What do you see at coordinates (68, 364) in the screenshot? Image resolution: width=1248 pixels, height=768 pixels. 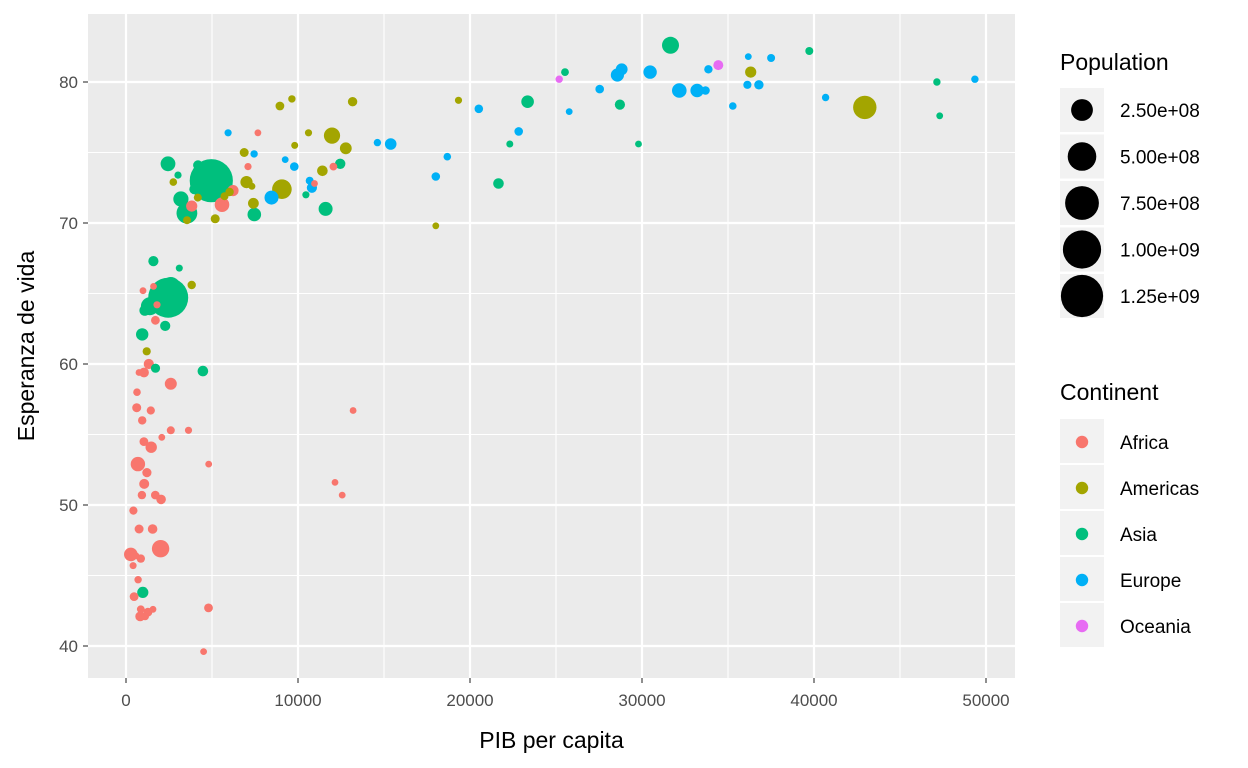 I see `y-tick-label: 60` at bounding box center [68, 364].